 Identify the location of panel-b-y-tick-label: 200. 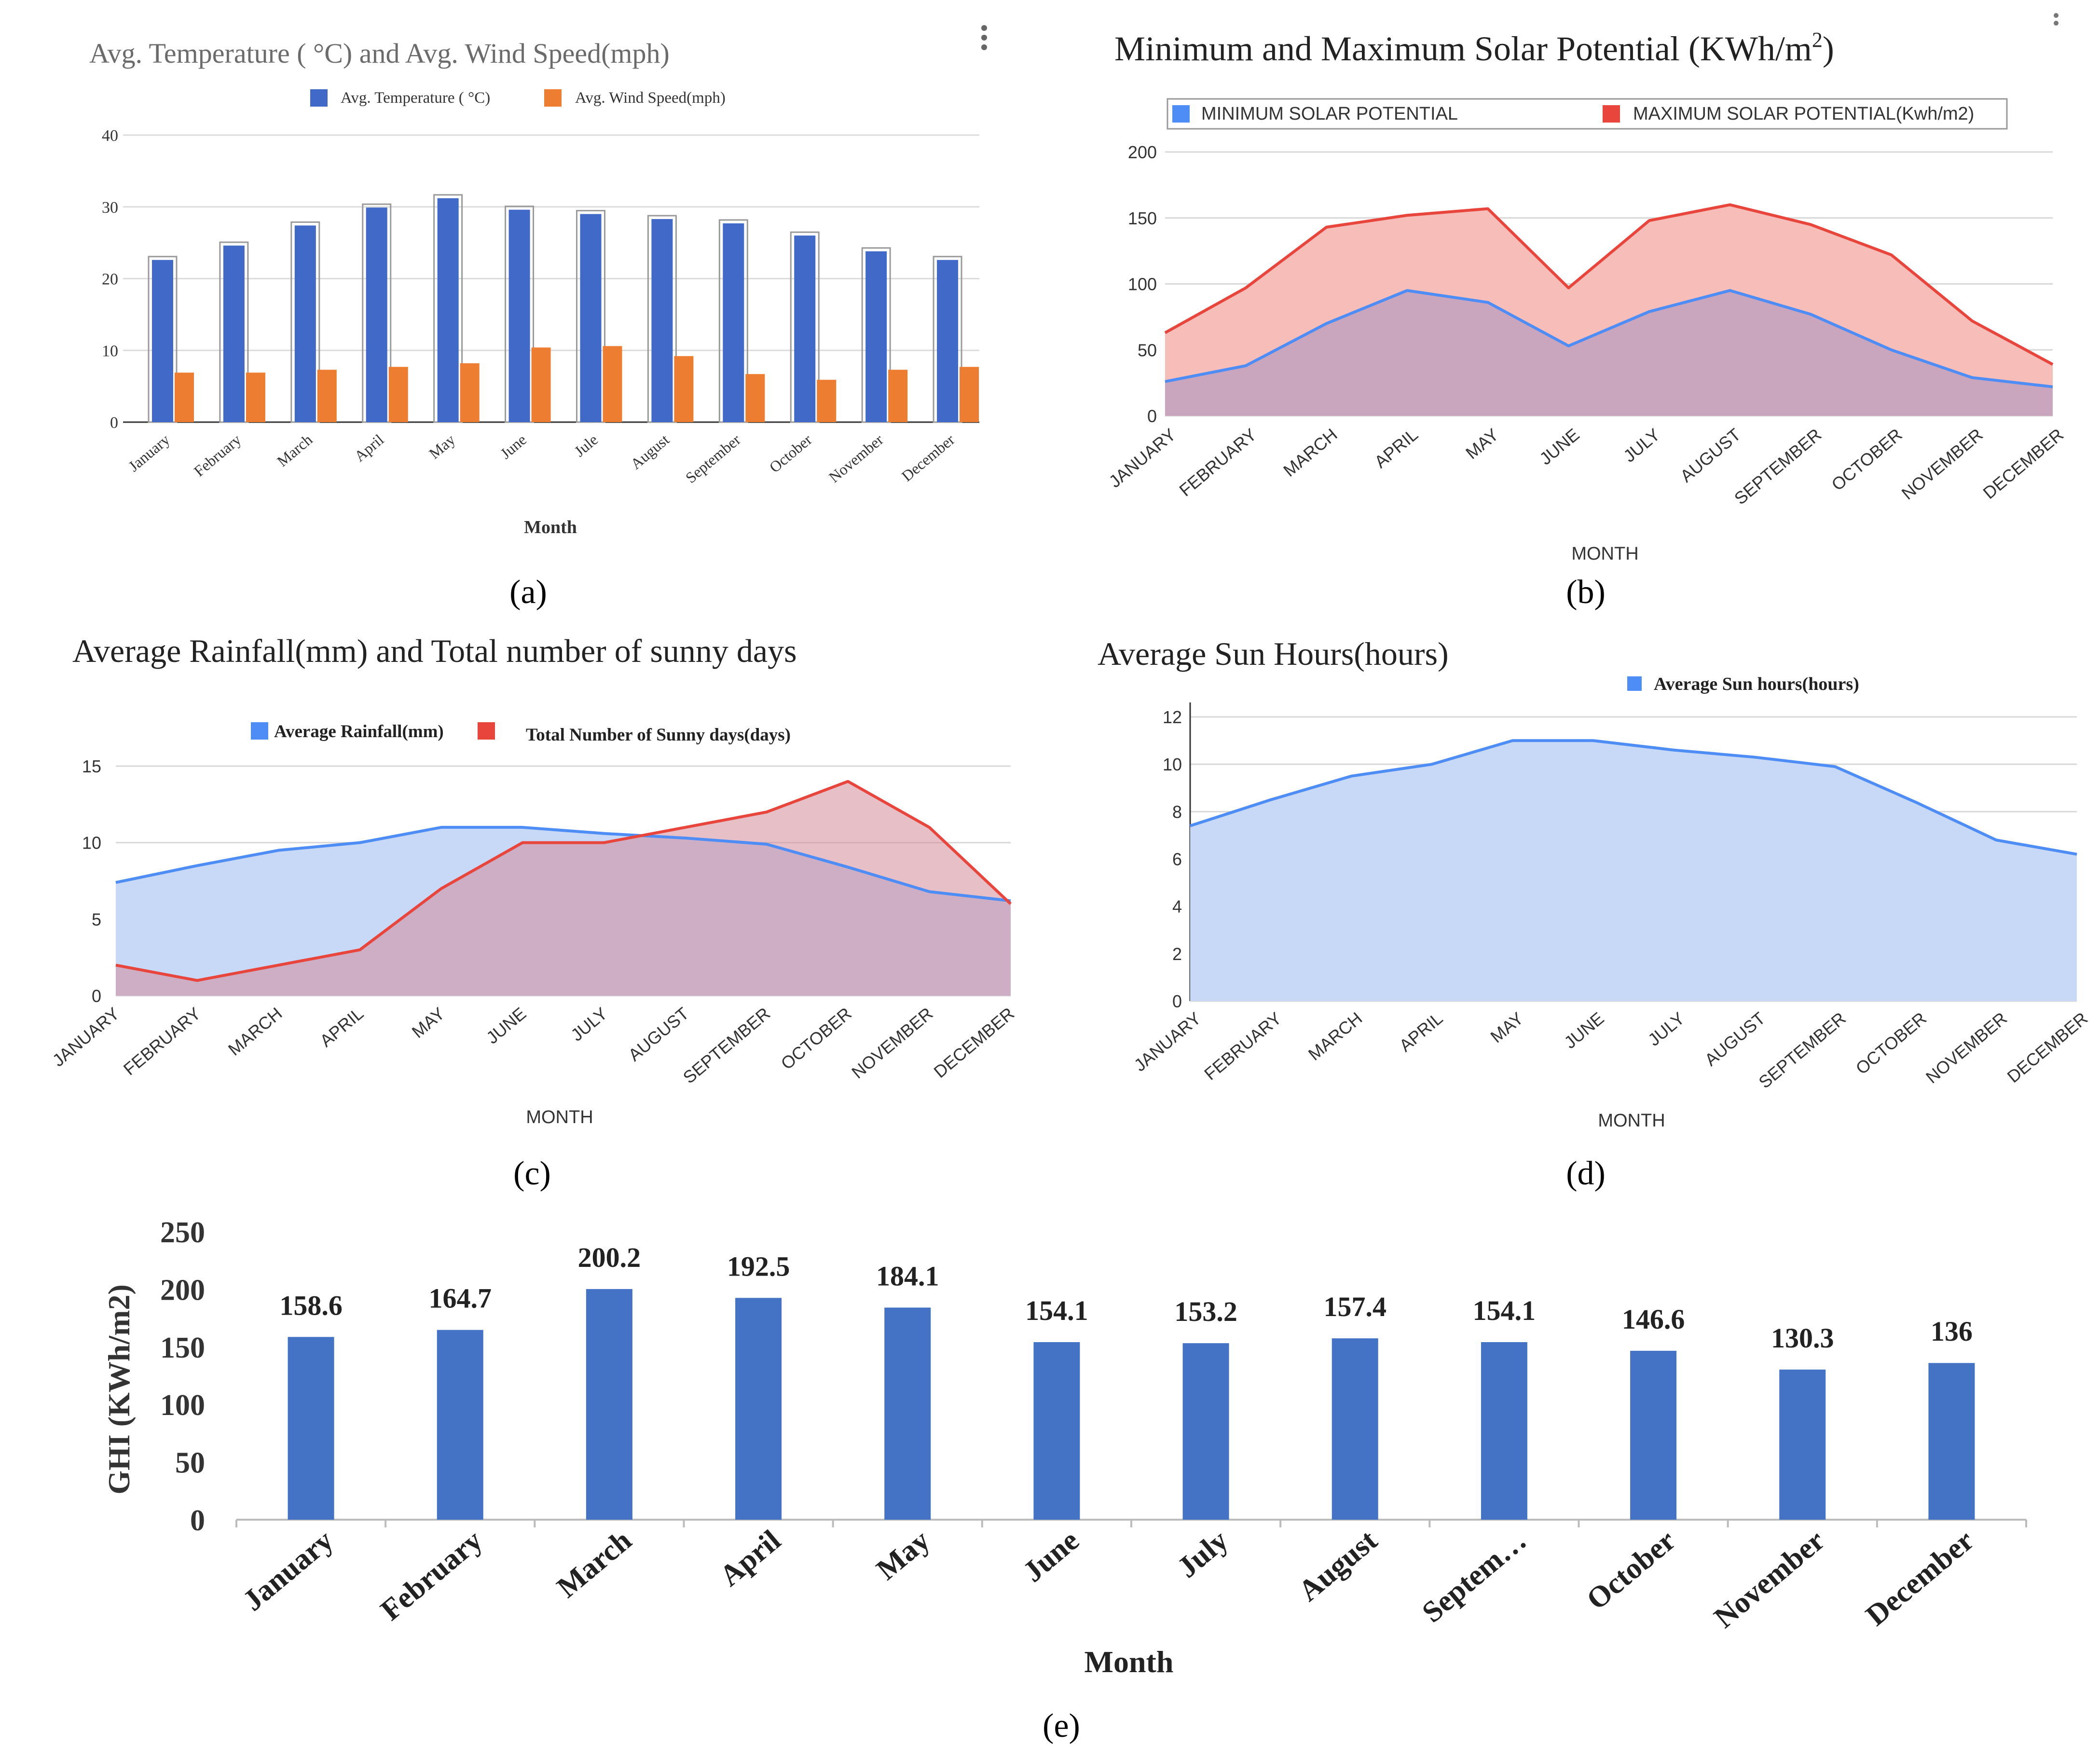
(1142, 152).